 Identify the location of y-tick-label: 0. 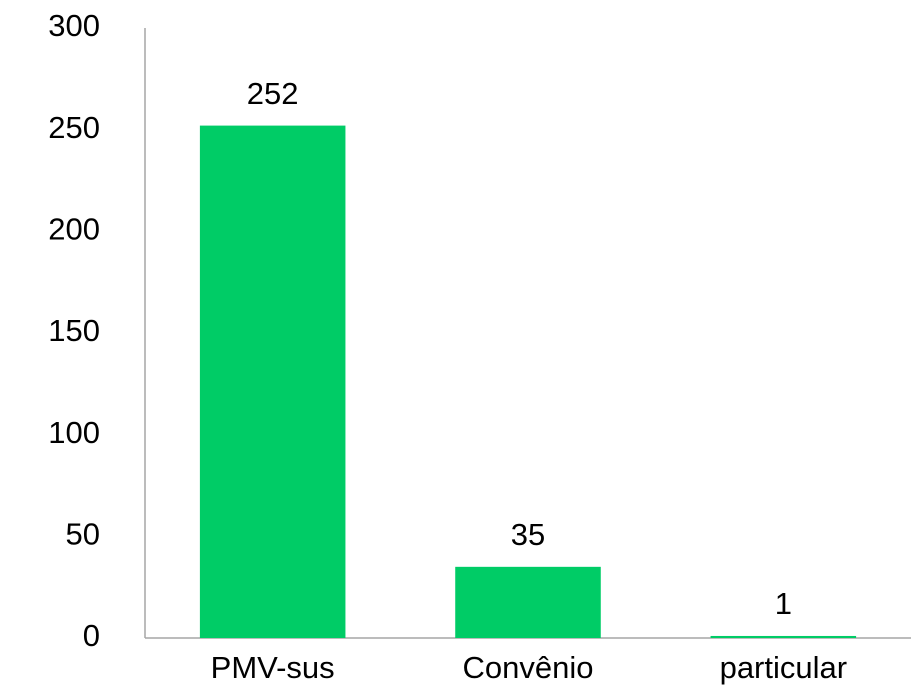
(91, 635).